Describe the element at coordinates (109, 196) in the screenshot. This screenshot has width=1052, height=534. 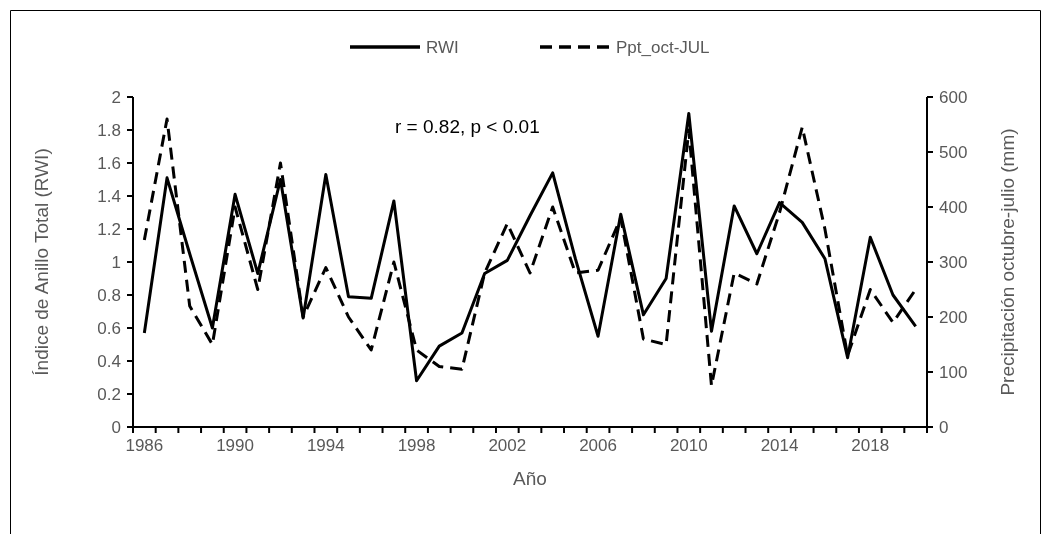
I see `y-tick-label: 1.4` at that location.